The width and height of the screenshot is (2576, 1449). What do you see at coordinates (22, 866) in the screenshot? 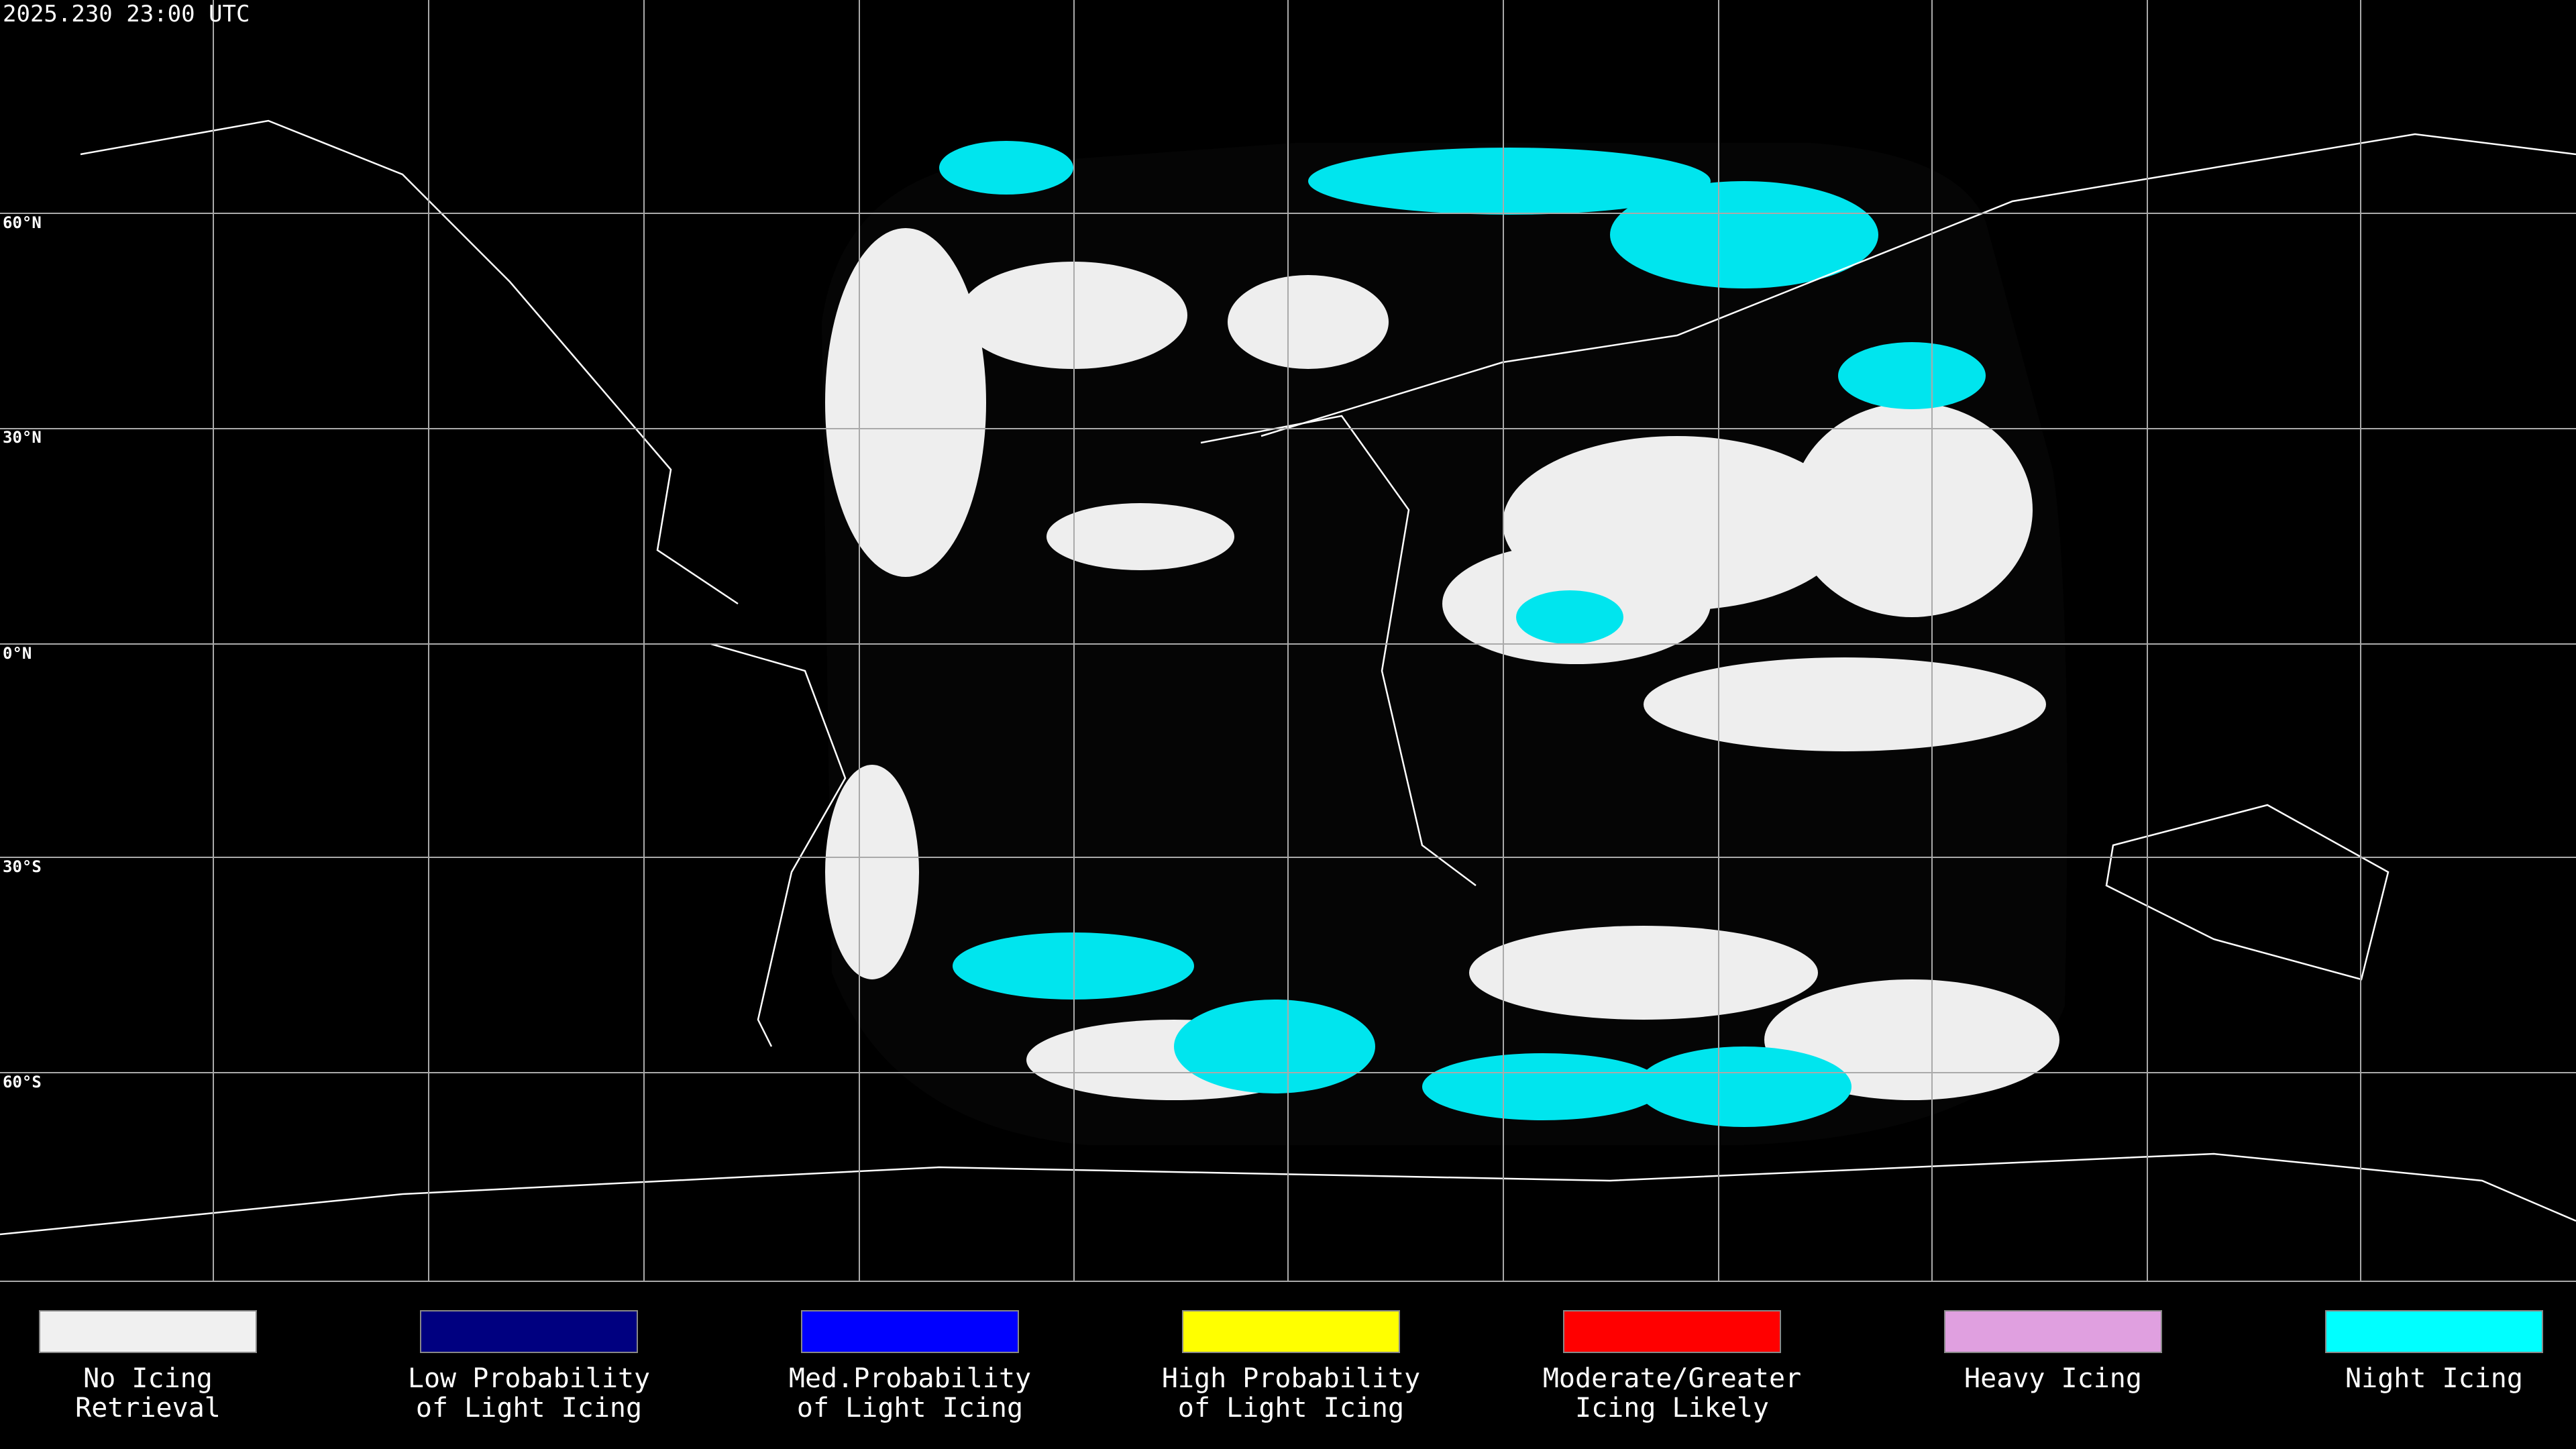
I see `latitude-label: 30°S` at bounding box center [22, 866].